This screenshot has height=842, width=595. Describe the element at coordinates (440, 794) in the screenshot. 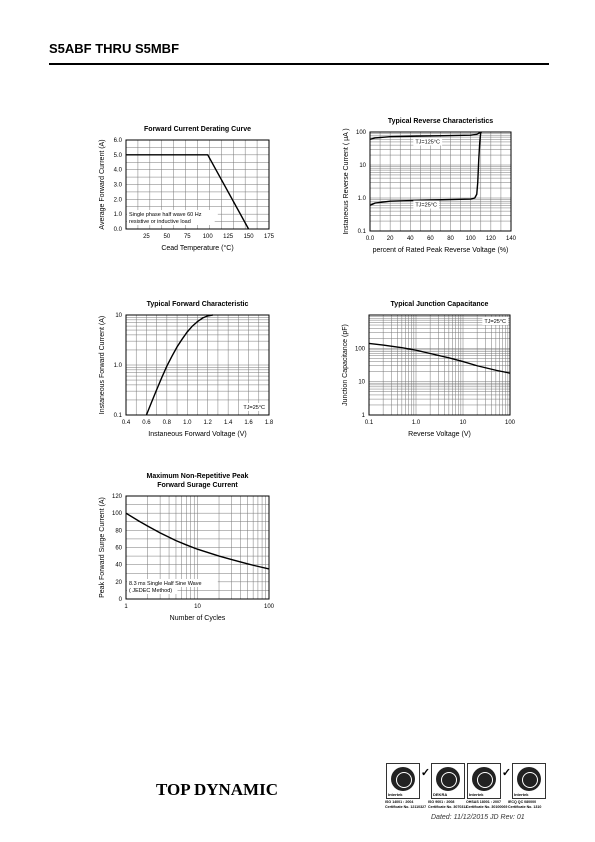

I see `cert-label: DEKRA` at that location.